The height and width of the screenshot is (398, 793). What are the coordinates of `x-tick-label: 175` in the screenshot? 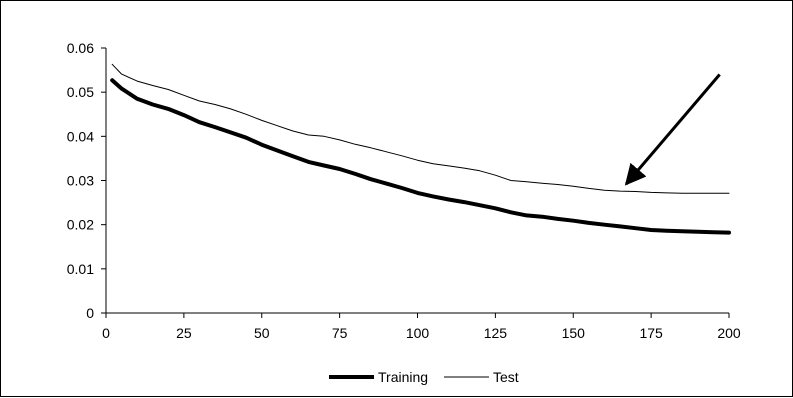 It's located at (651, 333).